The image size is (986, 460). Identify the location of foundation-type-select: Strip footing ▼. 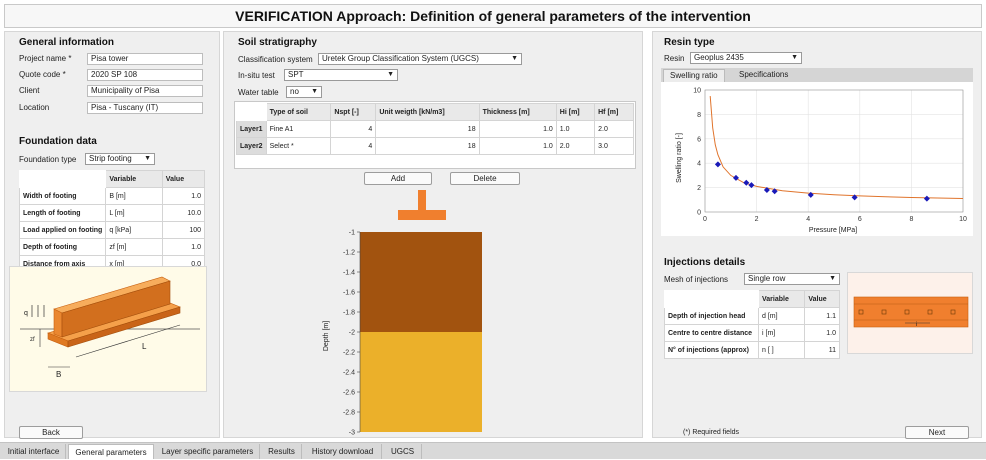
(120, 159).